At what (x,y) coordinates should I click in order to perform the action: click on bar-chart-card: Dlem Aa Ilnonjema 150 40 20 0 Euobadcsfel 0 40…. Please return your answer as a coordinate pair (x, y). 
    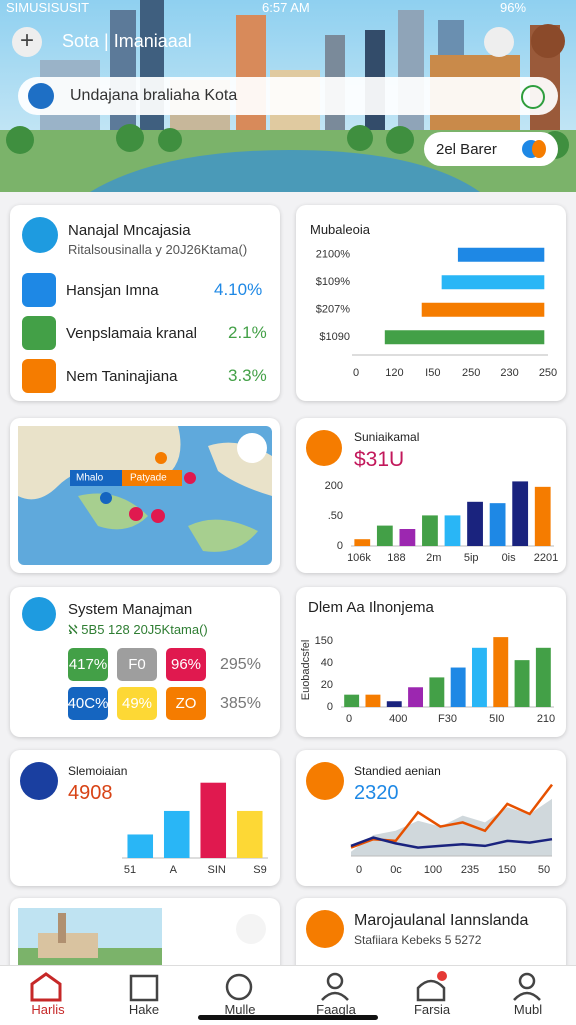
    Looking at the image, I should click on (431, 662).